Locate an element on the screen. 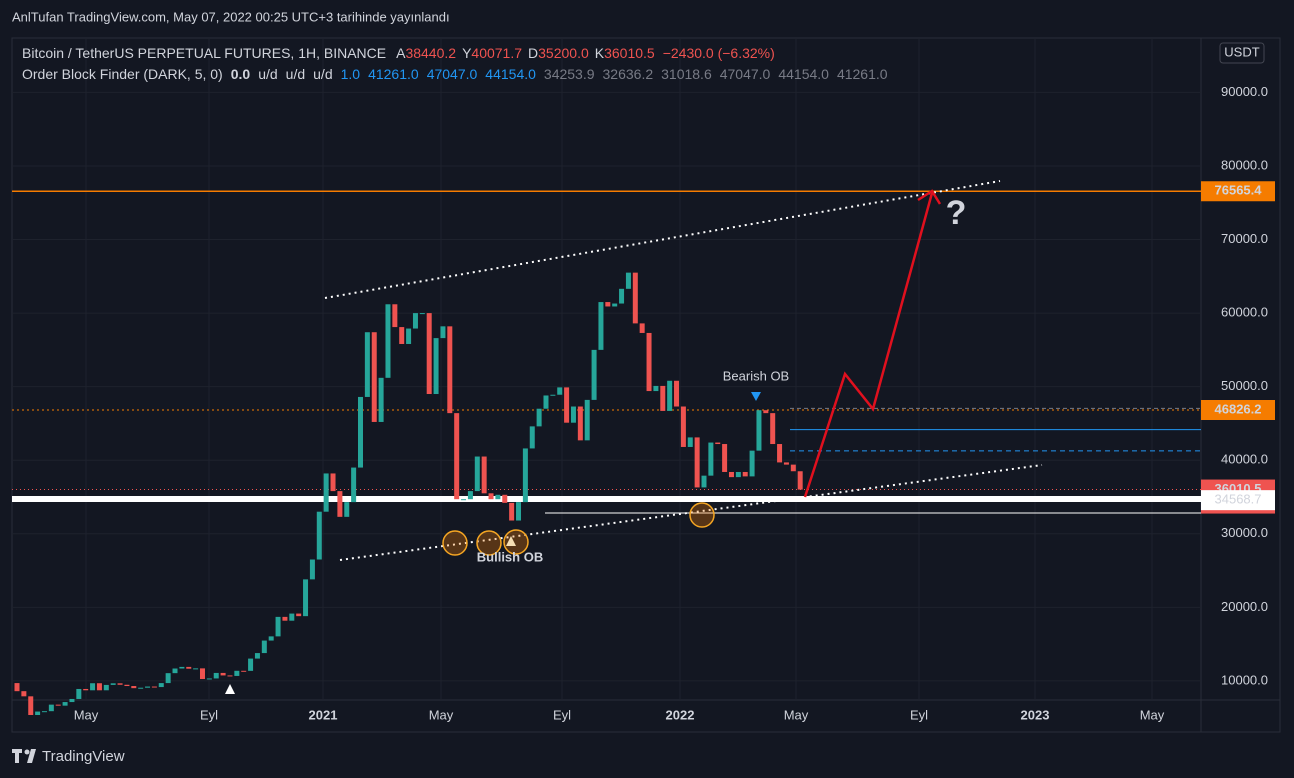 Image resolution: width=1294 pixels, height=778 pixels. change: −2430.0 (−6.32%) is located at coordinates (719, 53).